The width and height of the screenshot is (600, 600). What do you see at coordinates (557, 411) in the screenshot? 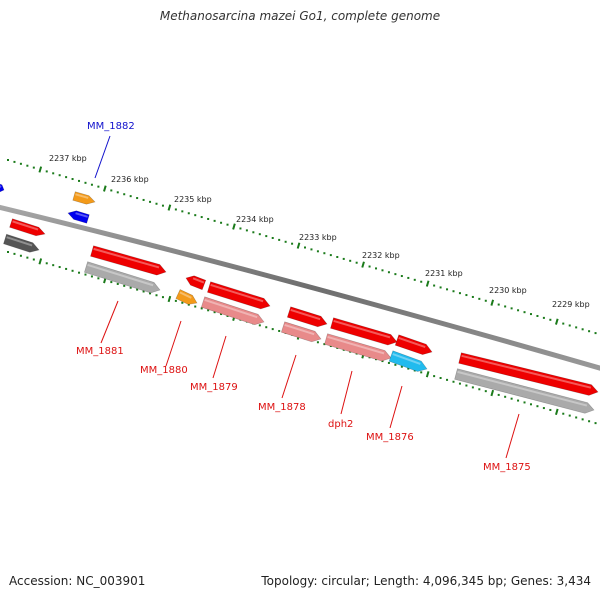
I see `scale-inner-major-tick` at bounding box center [557, 411].